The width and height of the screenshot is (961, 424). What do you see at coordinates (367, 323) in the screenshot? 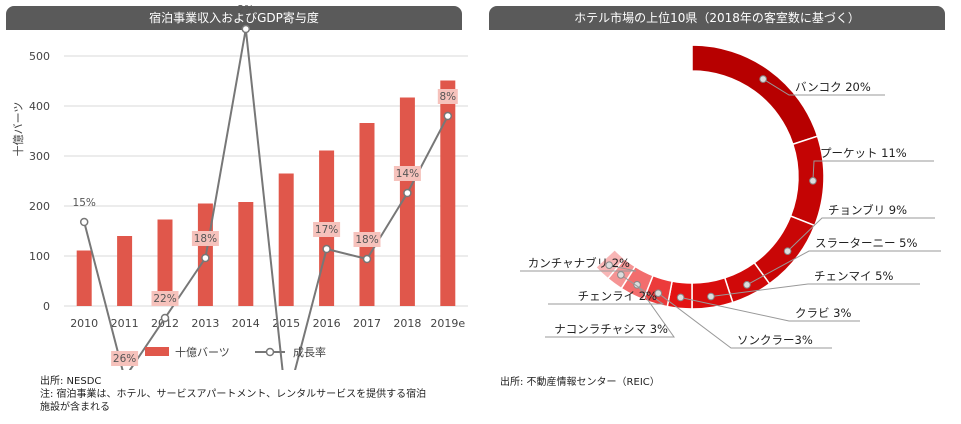
I see `x-tick-label: 2017` at bounding box center [367, 323].